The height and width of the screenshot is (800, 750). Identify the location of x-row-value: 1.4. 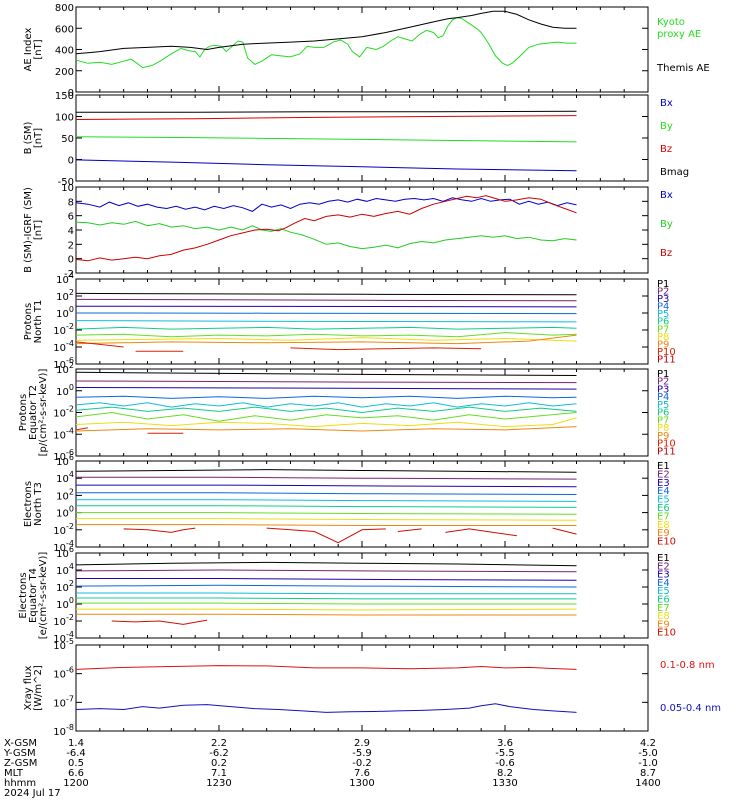
(76, 743).